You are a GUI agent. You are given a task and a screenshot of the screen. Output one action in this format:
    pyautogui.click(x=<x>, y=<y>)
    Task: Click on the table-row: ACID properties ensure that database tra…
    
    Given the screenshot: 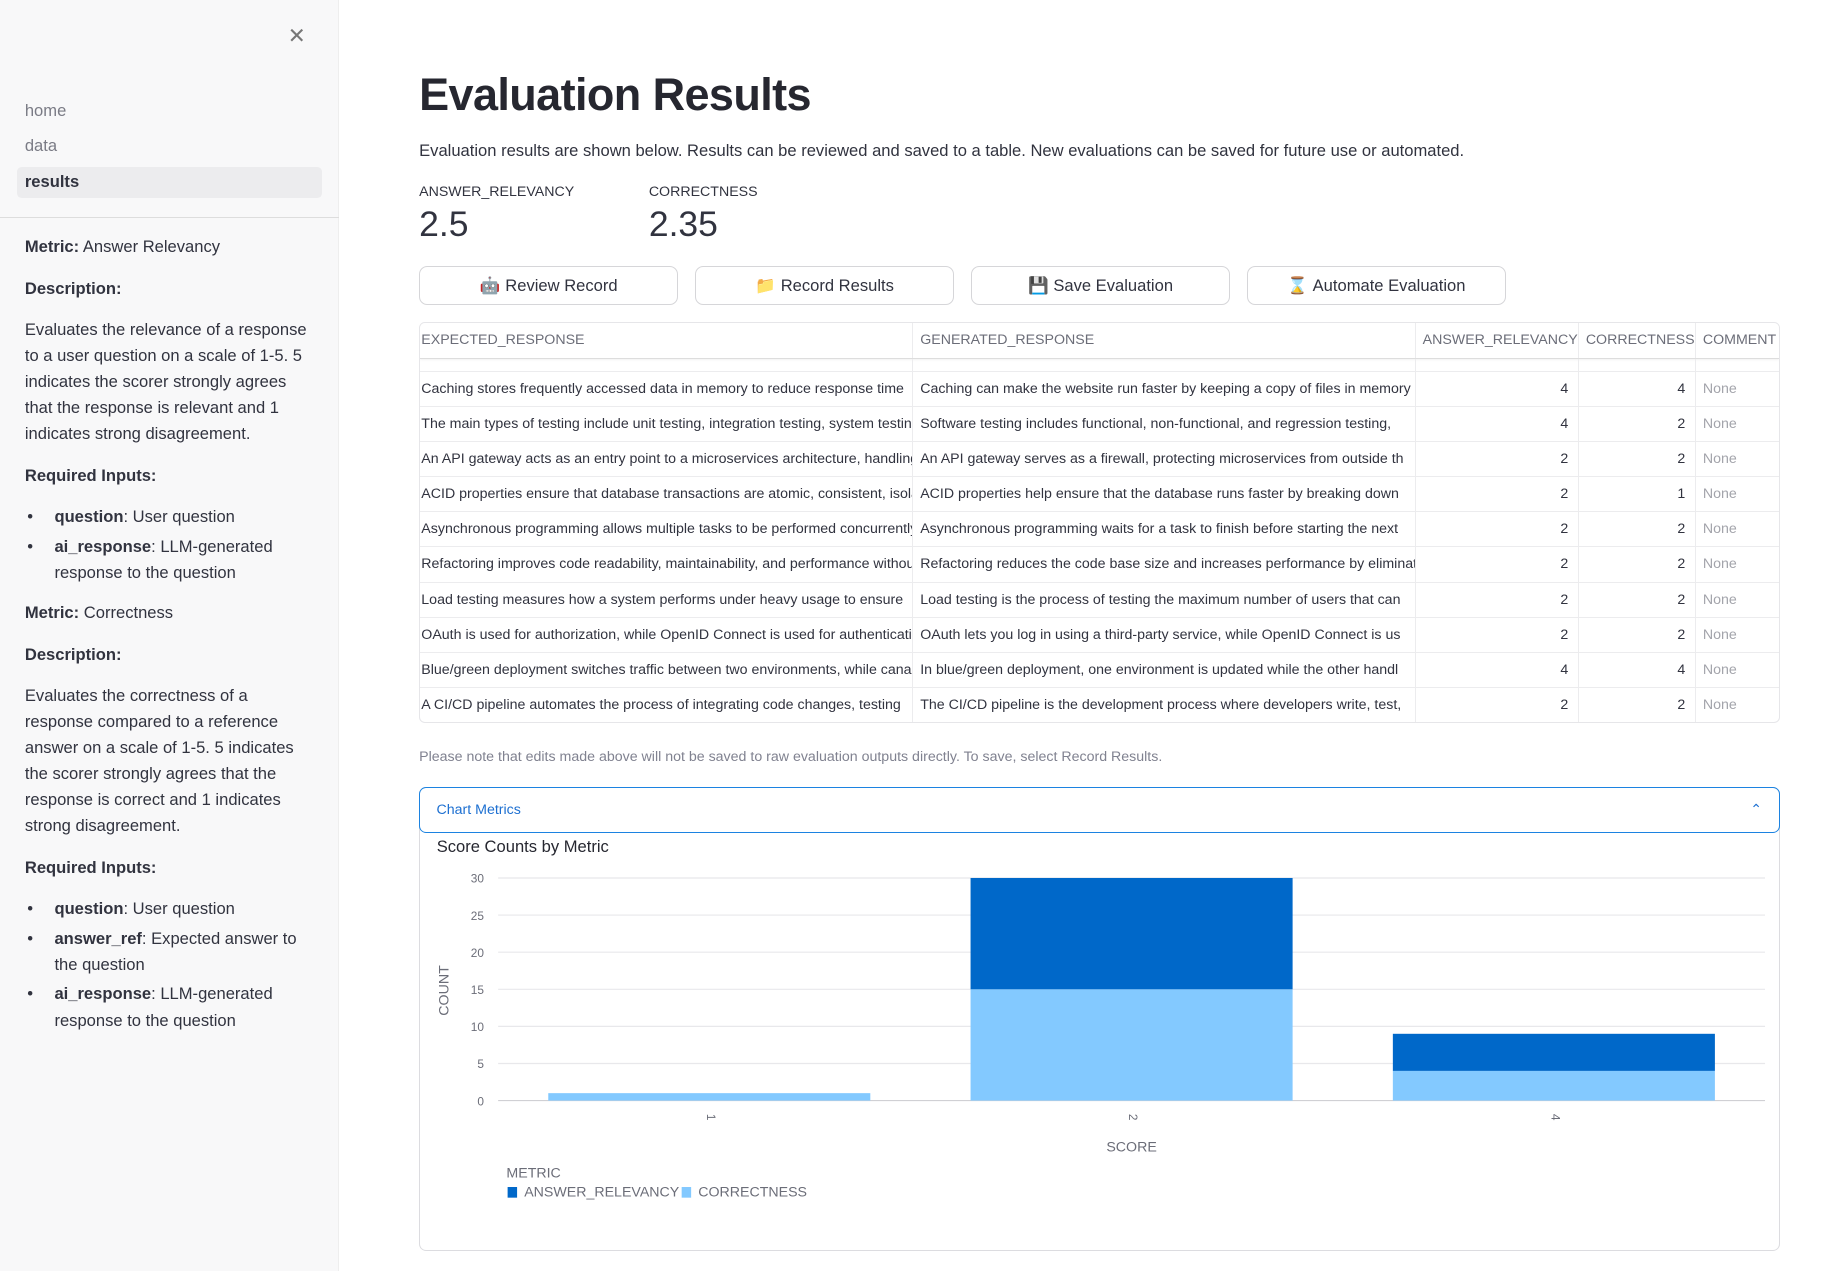 What is the action you would take?
    pyautogui.click(x=1099, y=495)
    